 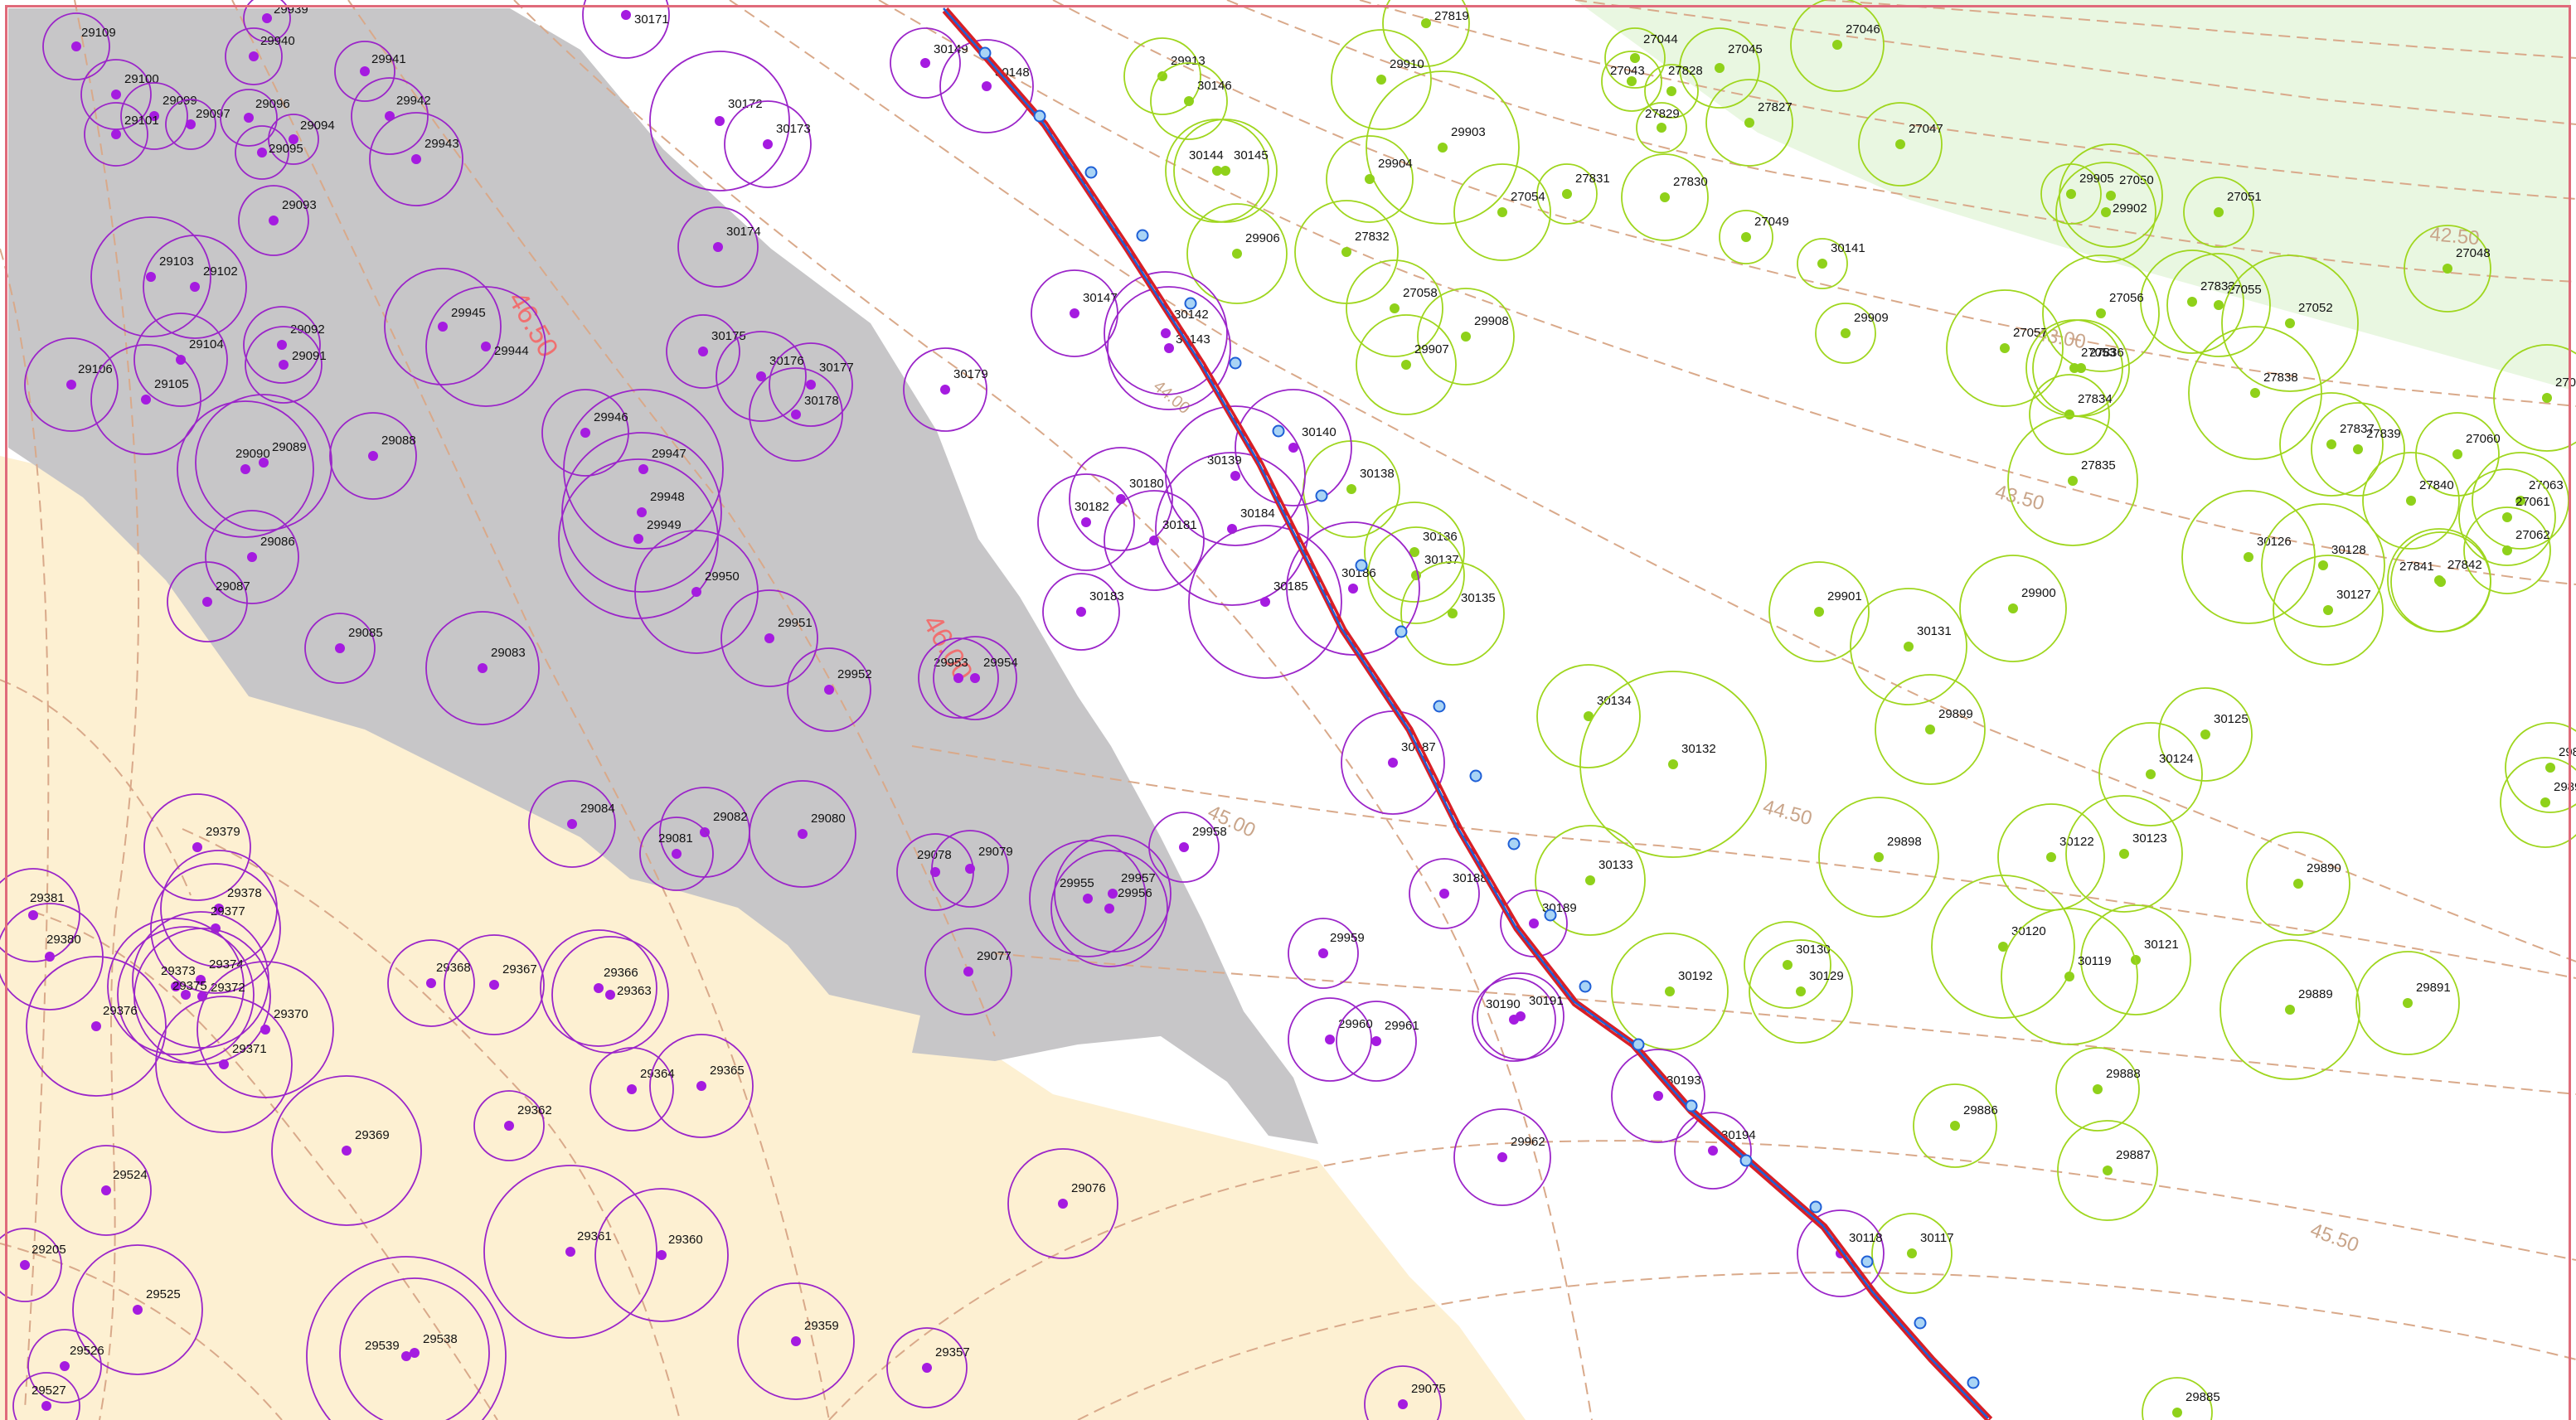 I want to click on purple-point-29366: 29366, so click(x=598, y=988).